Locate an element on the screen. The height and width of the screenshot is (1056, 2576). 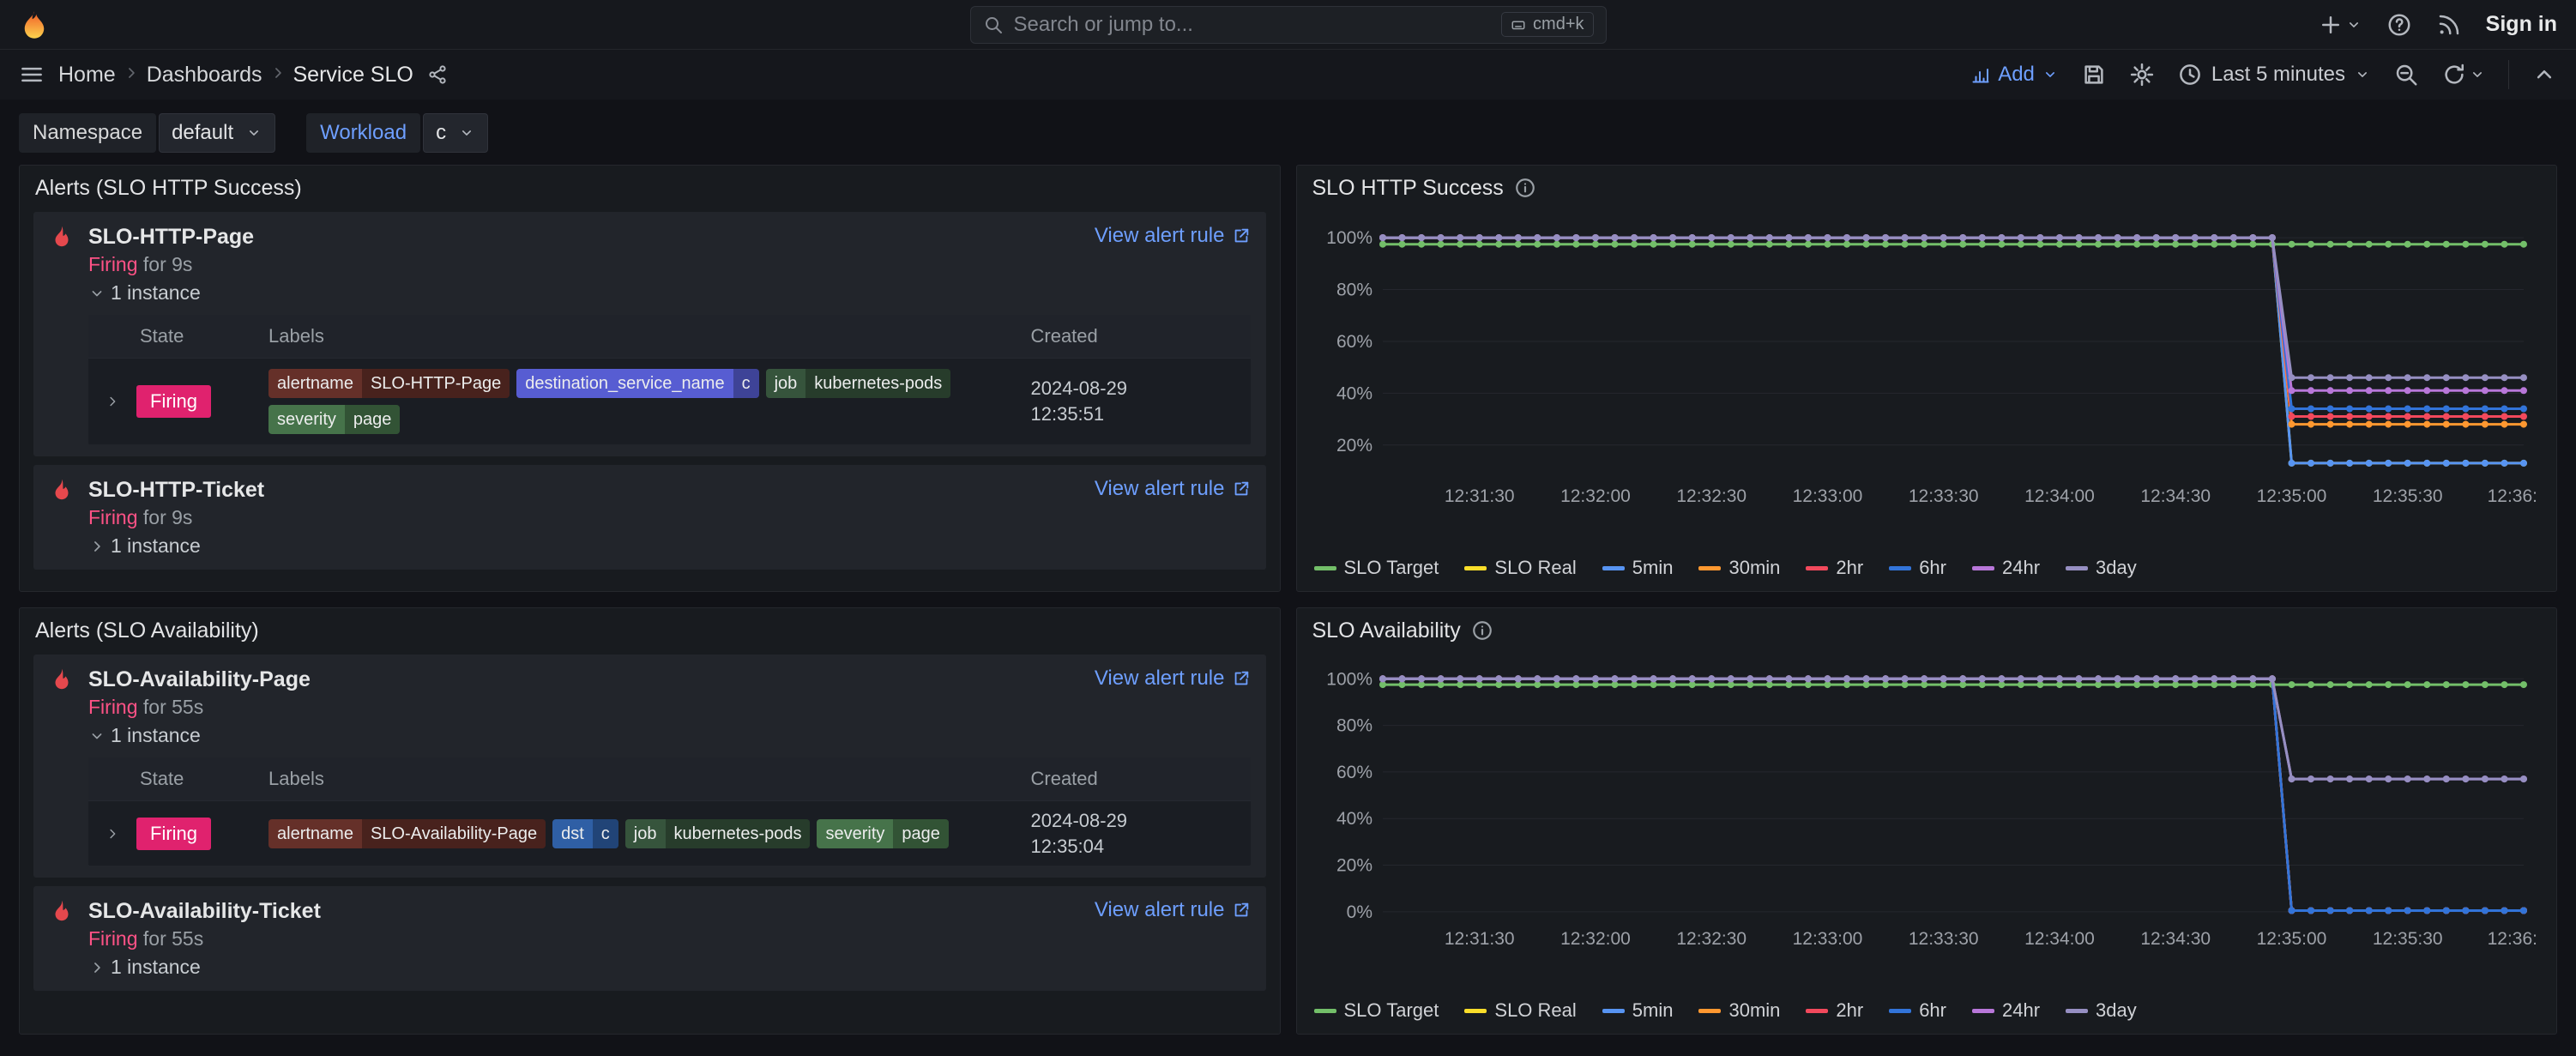
share-button is located at coordinates (437, 74).